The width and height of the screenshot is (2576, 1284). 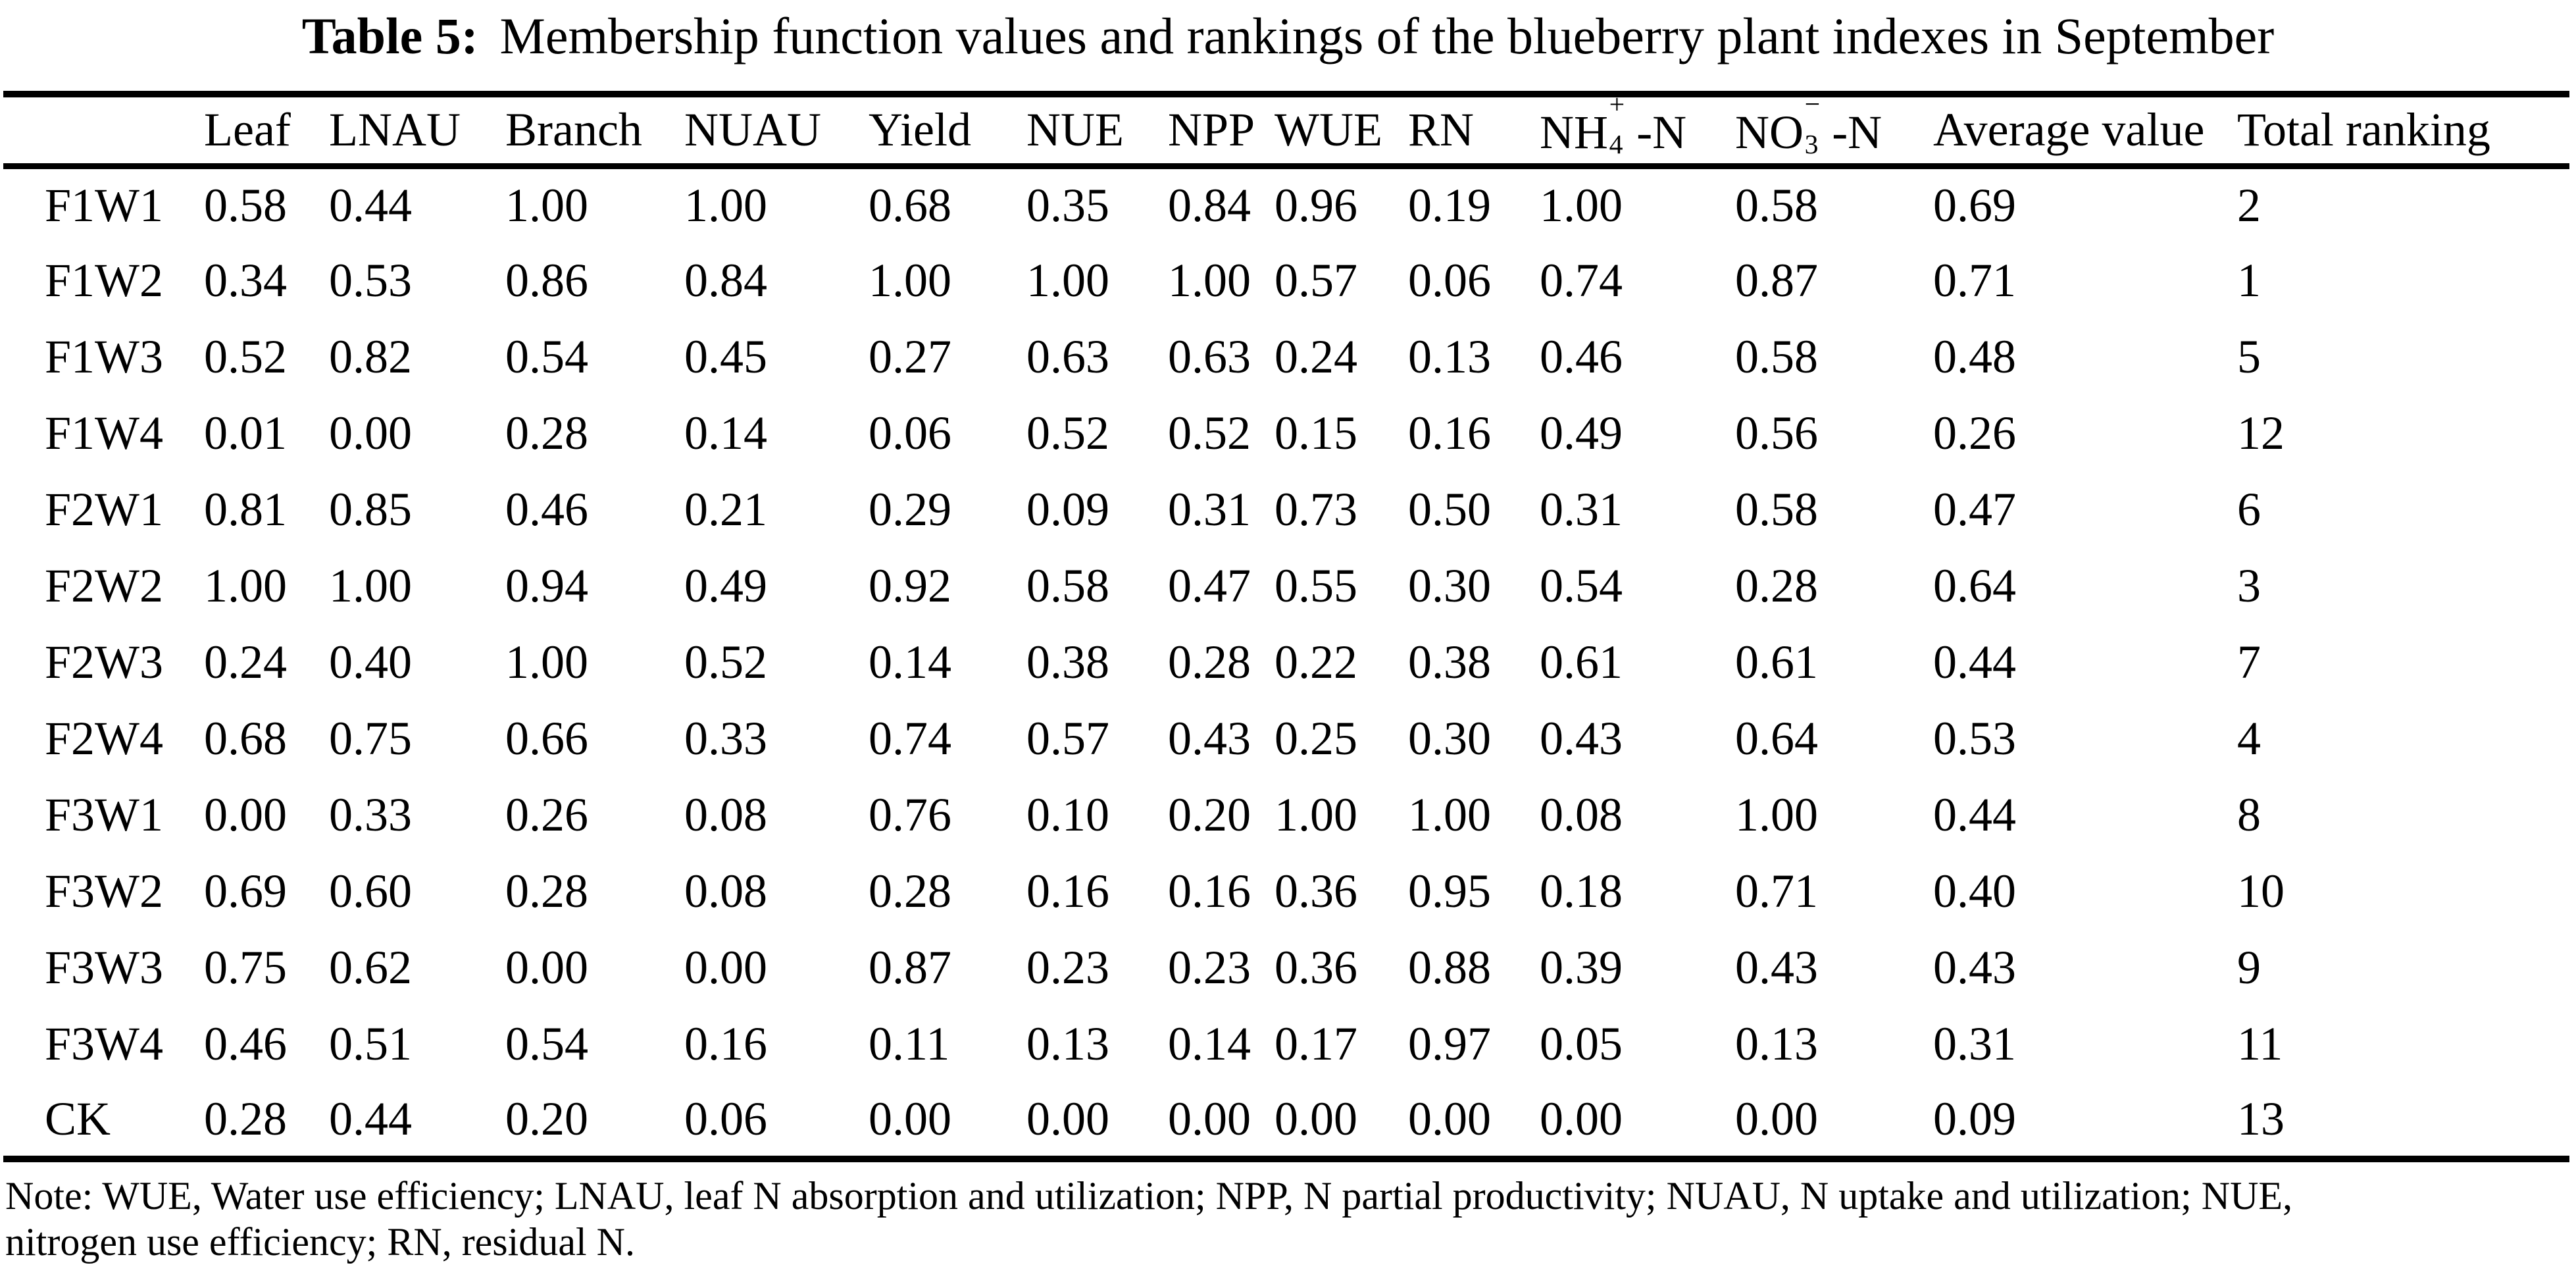 What do you see at coordinates (1622, 125) in the screenshot?
I see `nh4-subsuperscript: +4` at bounding box center [1622, 125].